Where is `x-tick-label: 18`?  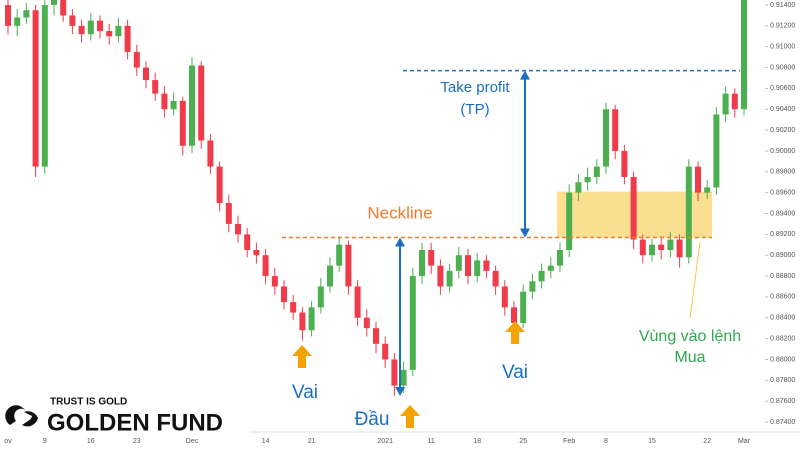
x-tick-label: 18 is located at coordinates (477, 441).